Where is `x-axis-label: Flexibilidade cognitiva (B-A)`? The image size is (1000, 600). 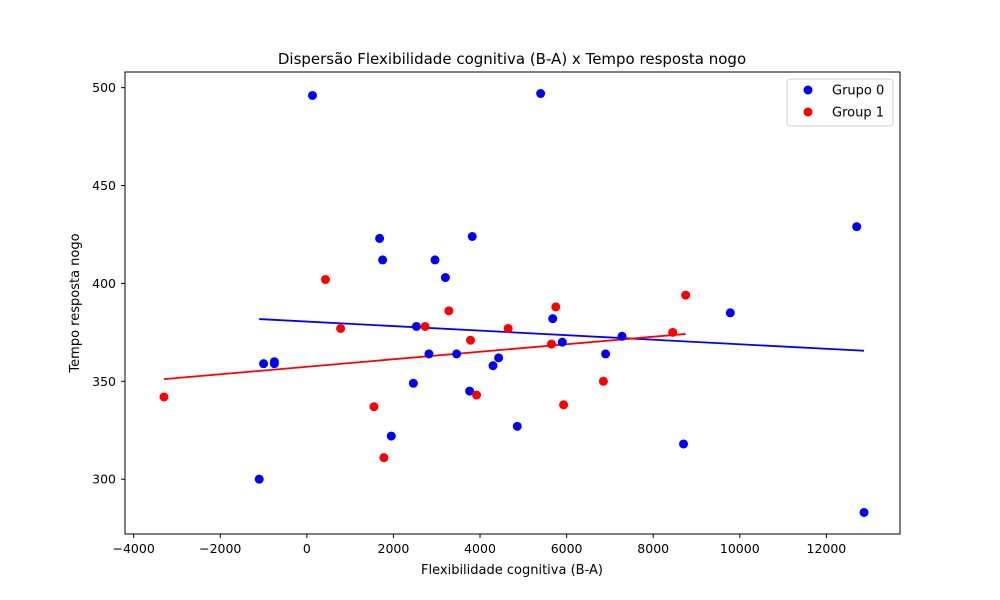
x-axis-label: Flexibilidade cognitiva (B-A) is located at coordinates (512, 570).